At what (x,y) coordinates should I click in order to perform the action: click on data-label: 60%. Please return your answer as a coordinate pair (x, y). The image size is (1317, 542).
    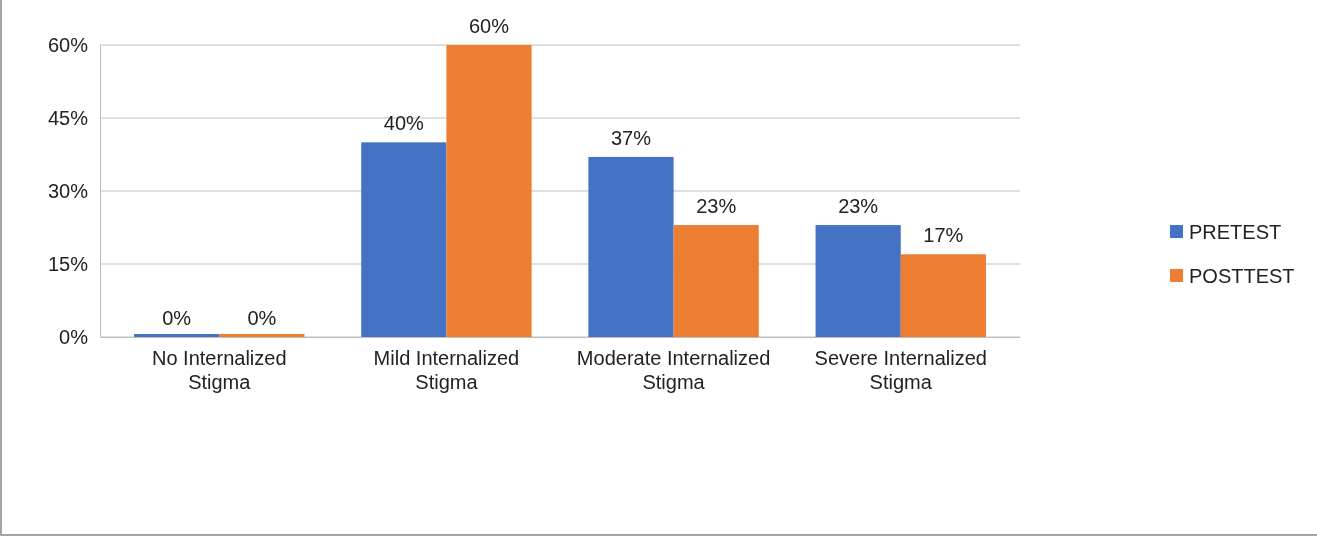
    Looking at the image, I should click on (489, 26).